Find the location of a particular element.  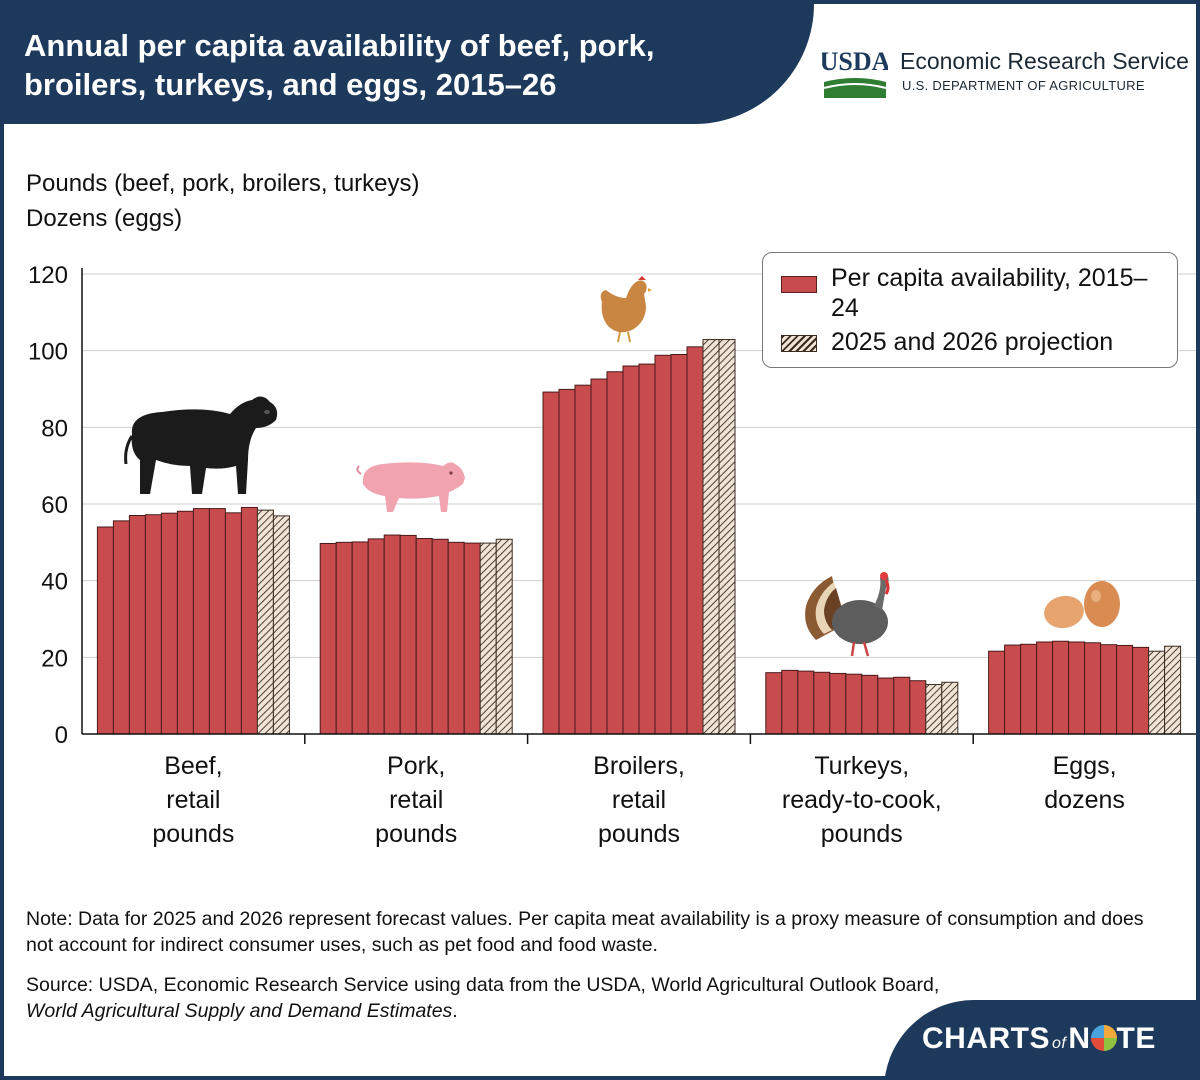

category-label: Pork, is located at coordinates (416, 766).